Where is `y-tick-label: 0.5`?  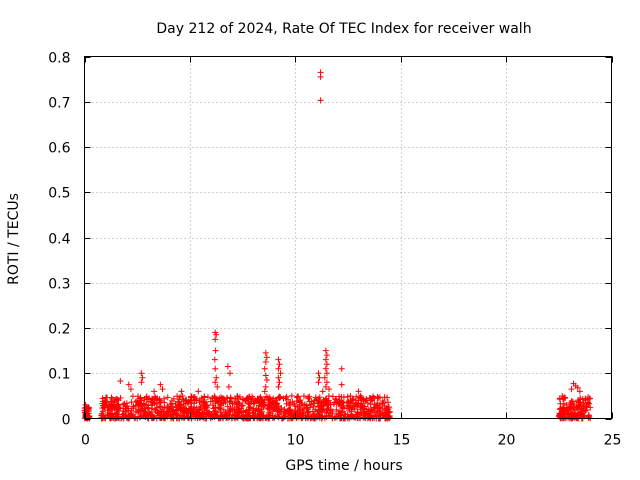 y-tick-label: 0.5 is located at coordinates (59, 194).